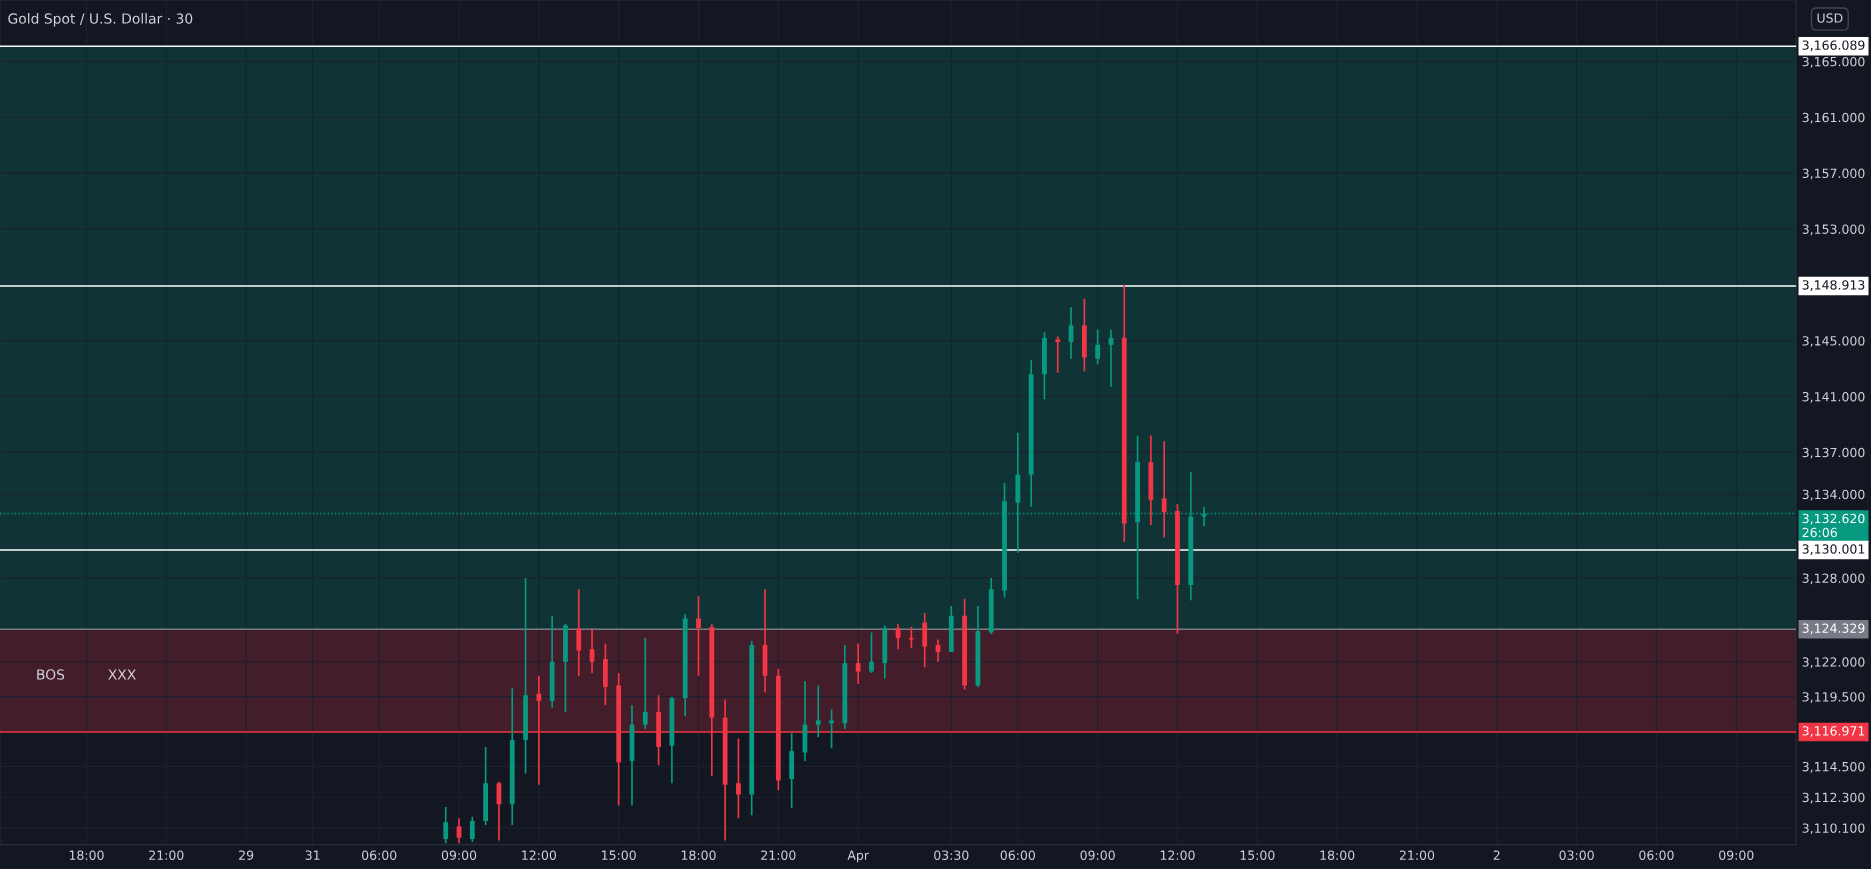 This screenshot has width=1871, height=869. Describe the element at coordinates (1833, 62) in the screenshot. I see `y-tick-label: 3,165.000` at that location.